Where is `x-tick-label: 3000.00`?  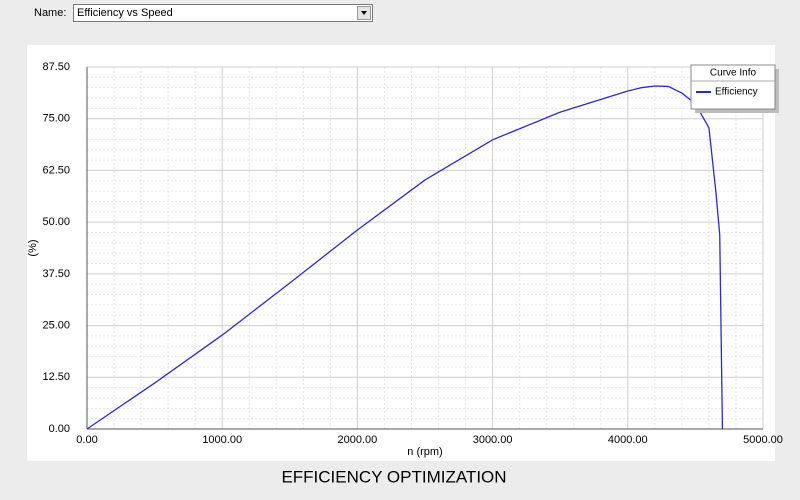 x-tick-label: 3000.00 is located at coordinates (493, 440).